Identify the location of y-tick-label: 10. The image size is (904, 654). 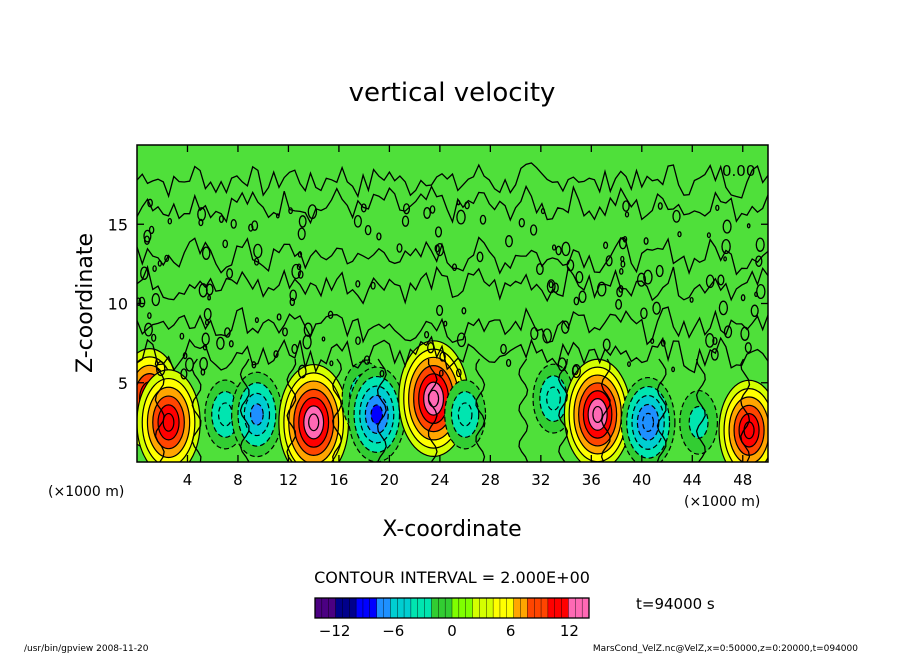
(118, 304).